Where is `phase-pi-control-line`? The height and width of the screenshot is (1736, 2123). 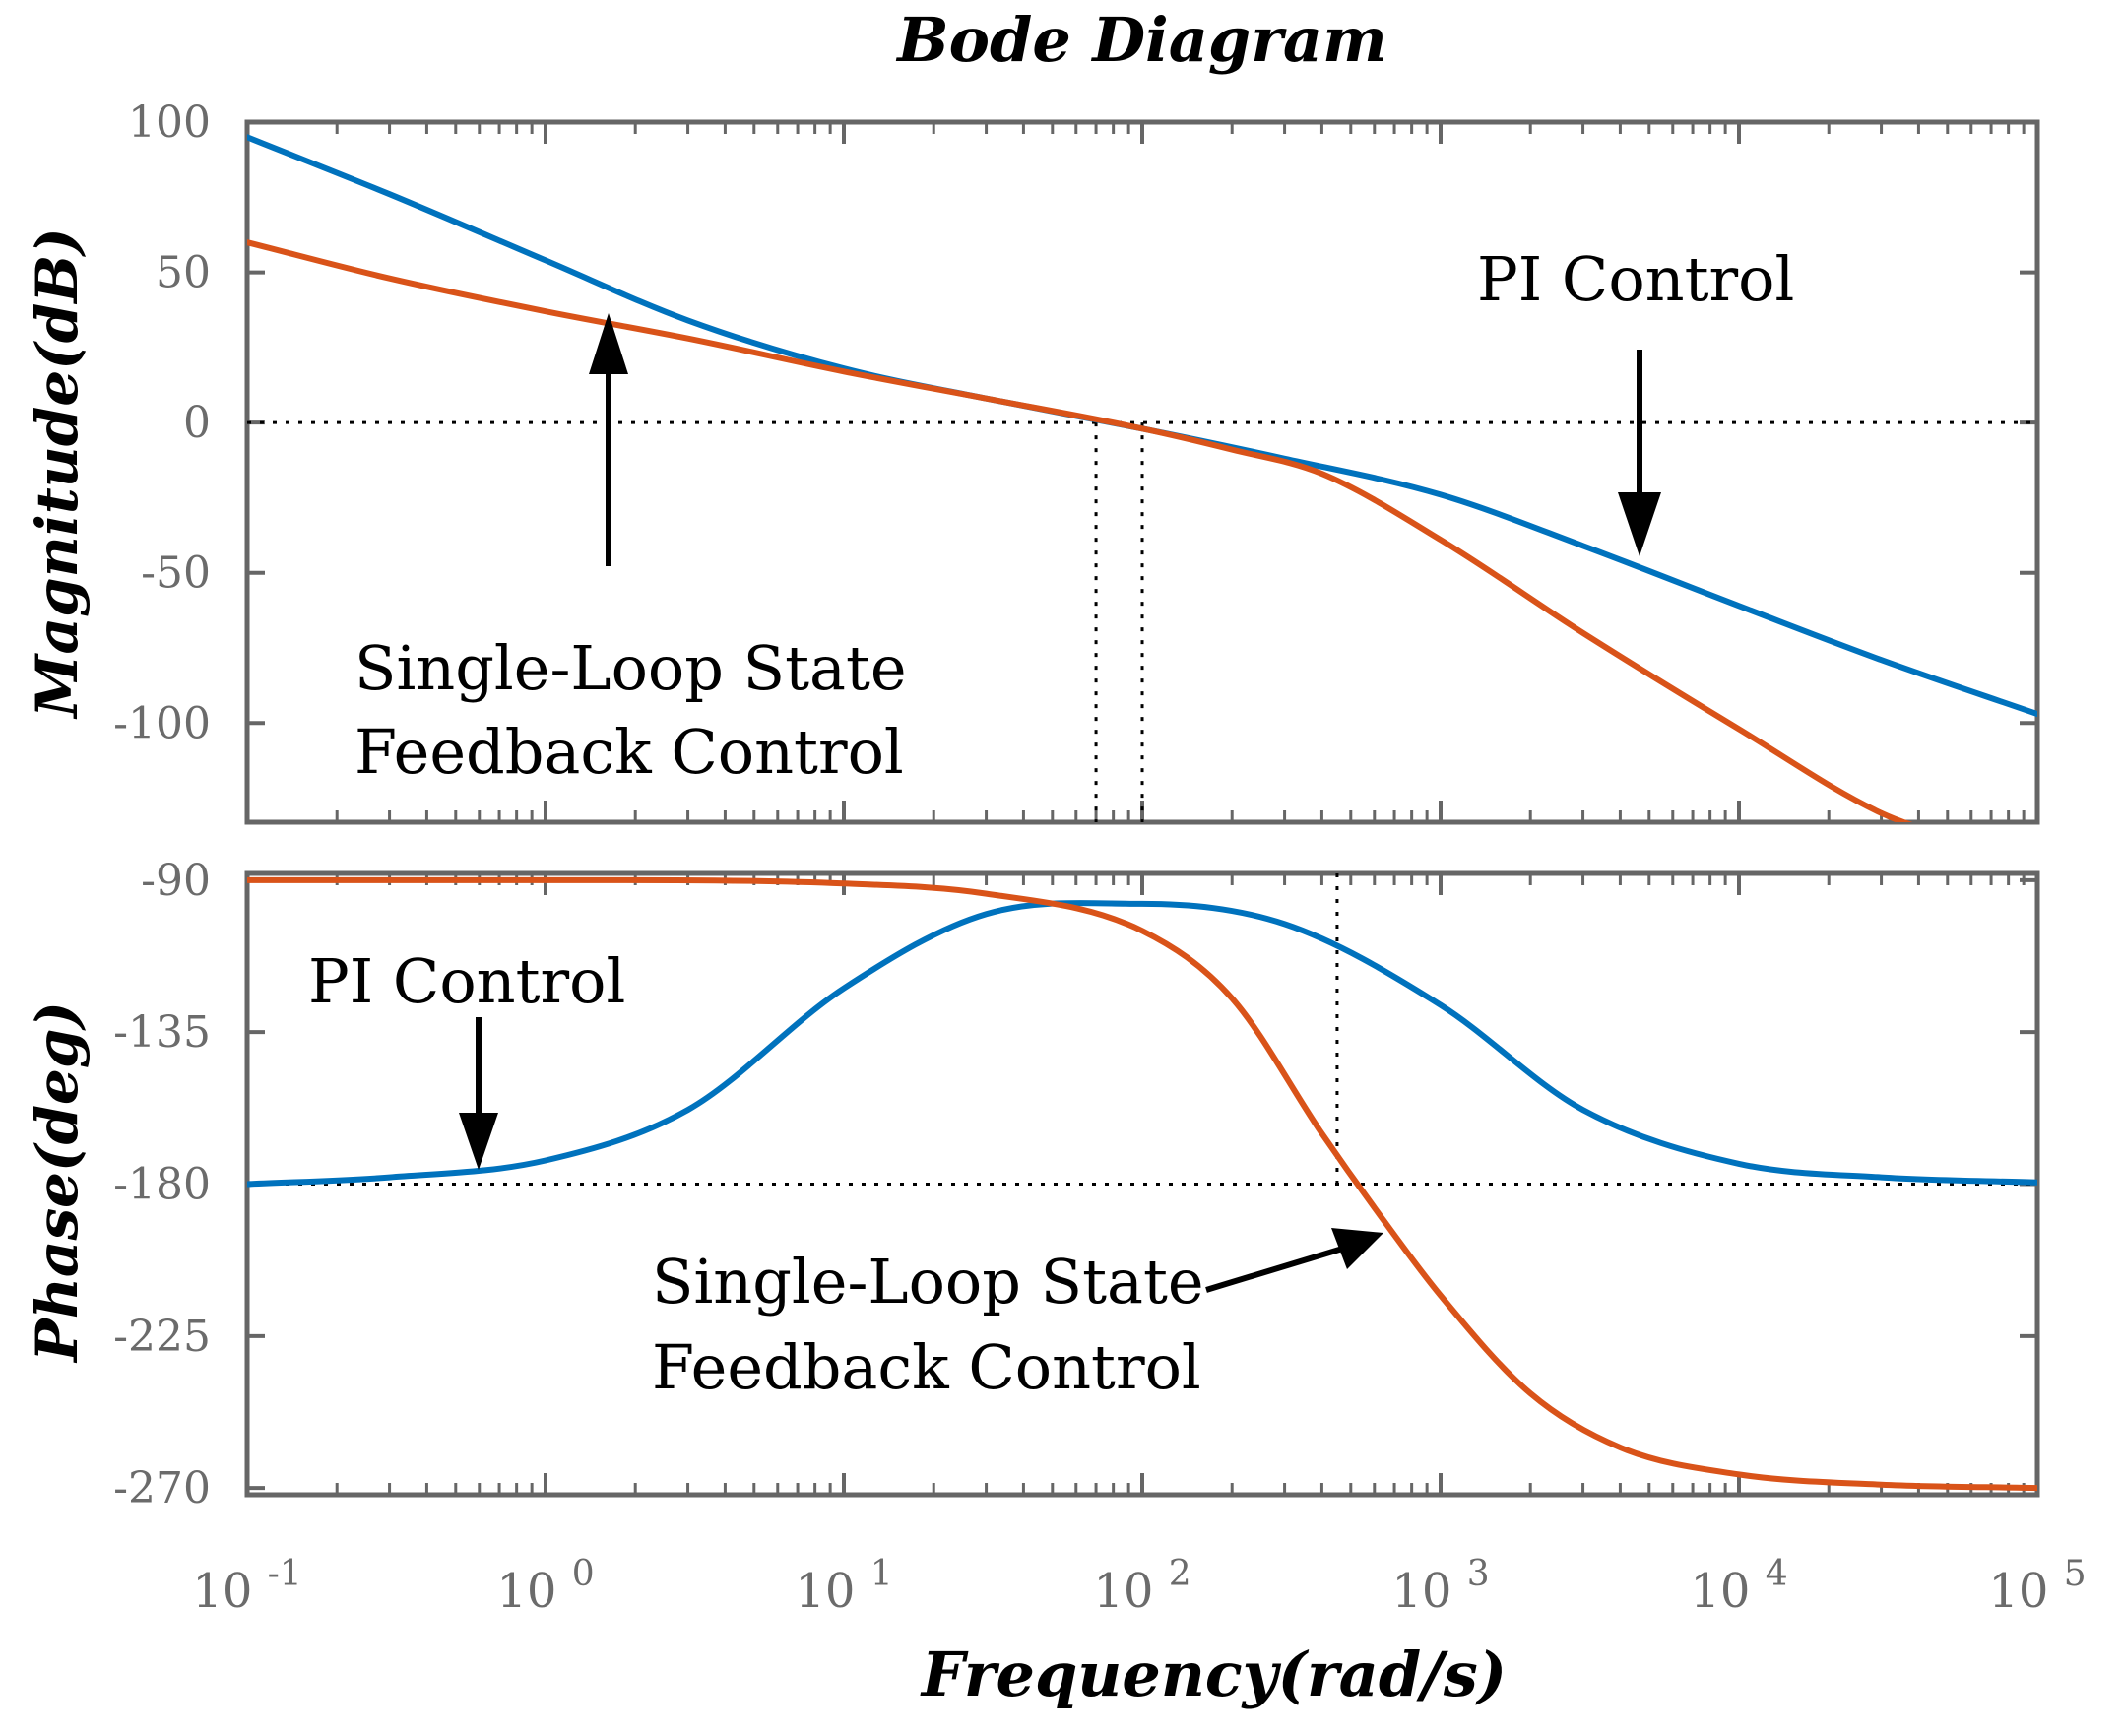
phase-pi-control-line is located at coordinates (1142, 1044).